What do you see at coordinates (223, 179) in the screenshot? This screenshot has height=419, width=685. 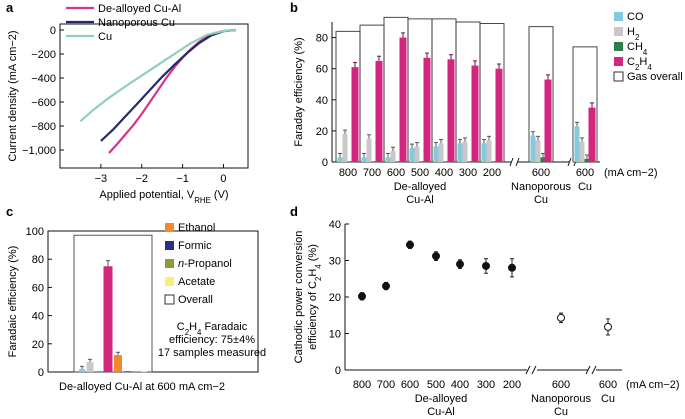 I see `x-tick-label-a: 0` at bounding box center [223, 179].